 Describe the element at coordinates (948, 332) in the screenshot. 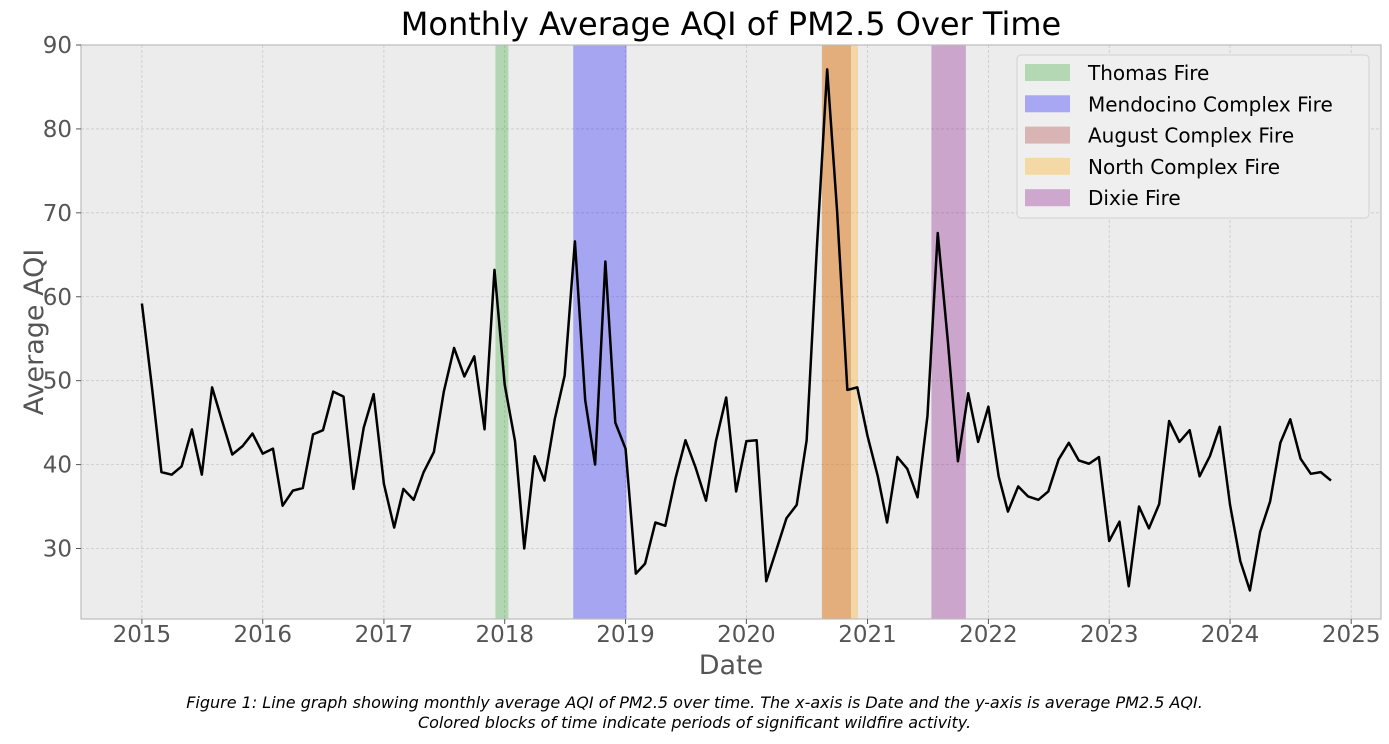

I see `fire-span-dixie-fire` at that location.